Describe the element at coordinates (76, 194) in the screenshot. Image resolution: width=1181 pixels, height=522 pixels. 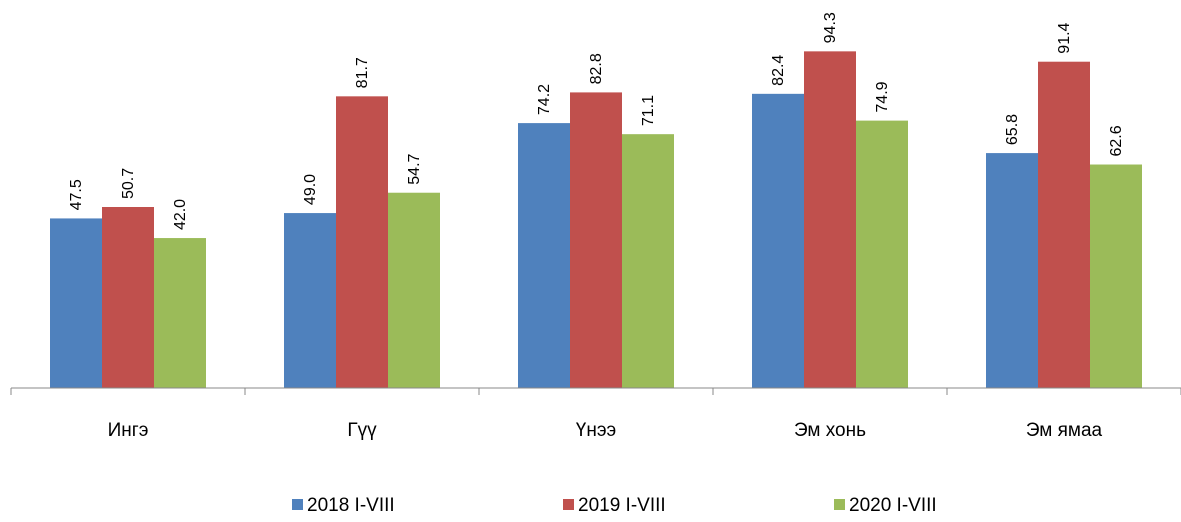
I see `data-label: 47.5` at that location.